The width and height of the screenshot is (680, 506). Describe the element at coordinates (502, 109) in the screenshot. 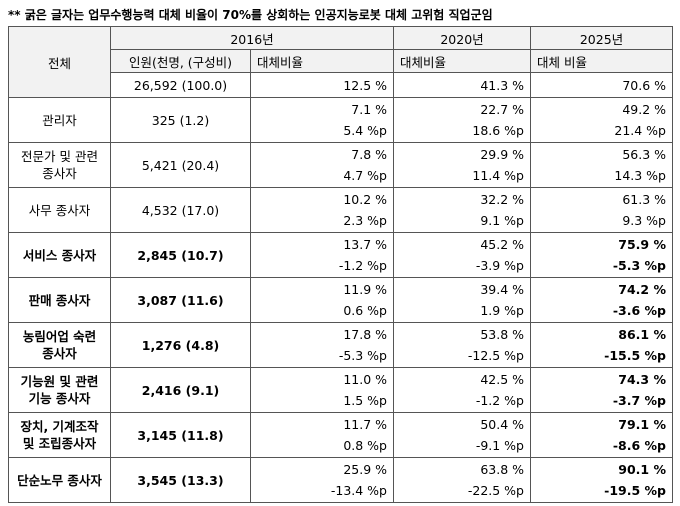

I see `rate: 22.7 %` at that location.